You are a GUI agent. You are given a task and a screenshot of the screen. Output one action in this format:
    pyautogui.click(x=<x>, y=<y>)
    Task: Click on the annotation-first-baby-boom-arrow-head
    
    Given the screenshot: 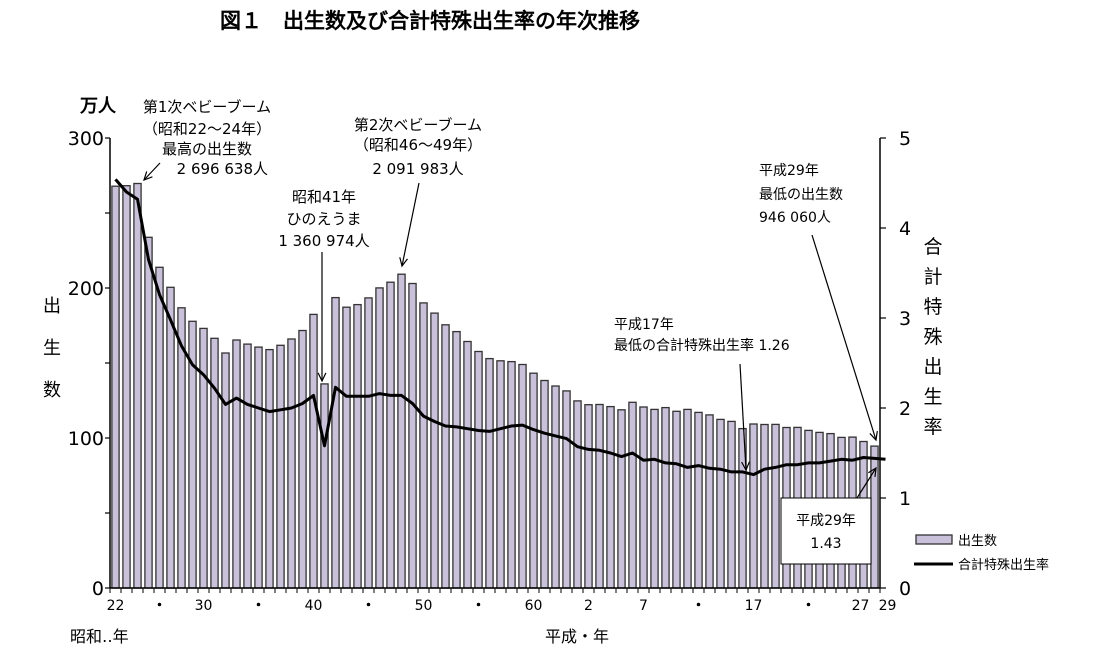 What is the action you would take?
    pyautogui.click(x=148, y=176)
    